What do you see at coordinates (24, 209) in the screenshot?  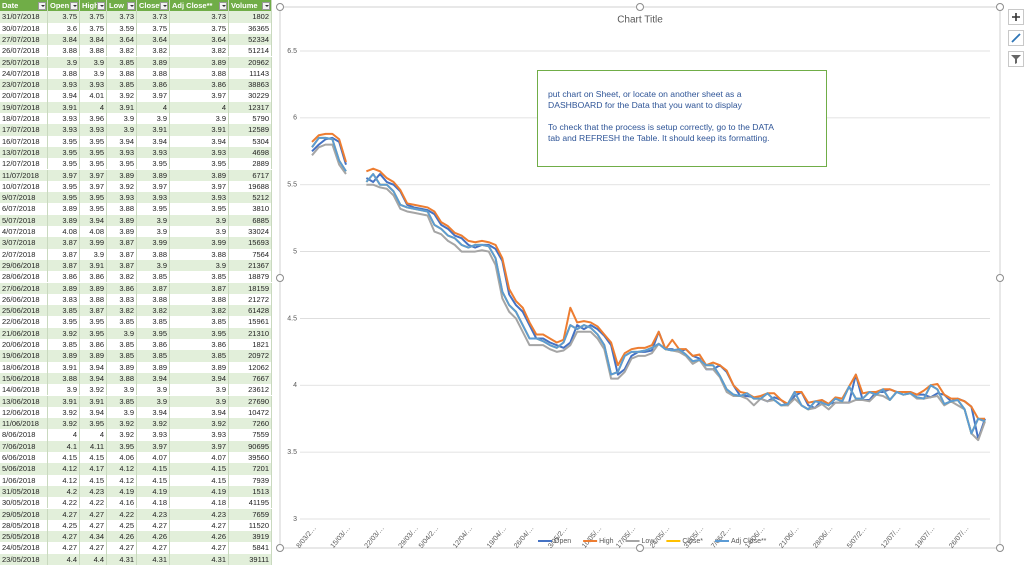 I see `date-cell: 6/07/2018` at bounding box center [24, 209].